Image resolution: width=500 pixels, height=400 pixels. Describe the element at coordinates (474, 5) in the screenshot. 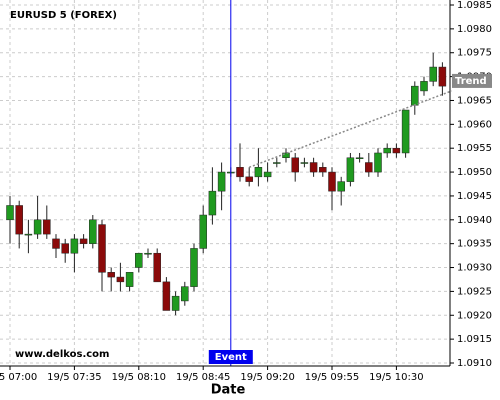

I see `y-tick-label: 1.0985` at that location.